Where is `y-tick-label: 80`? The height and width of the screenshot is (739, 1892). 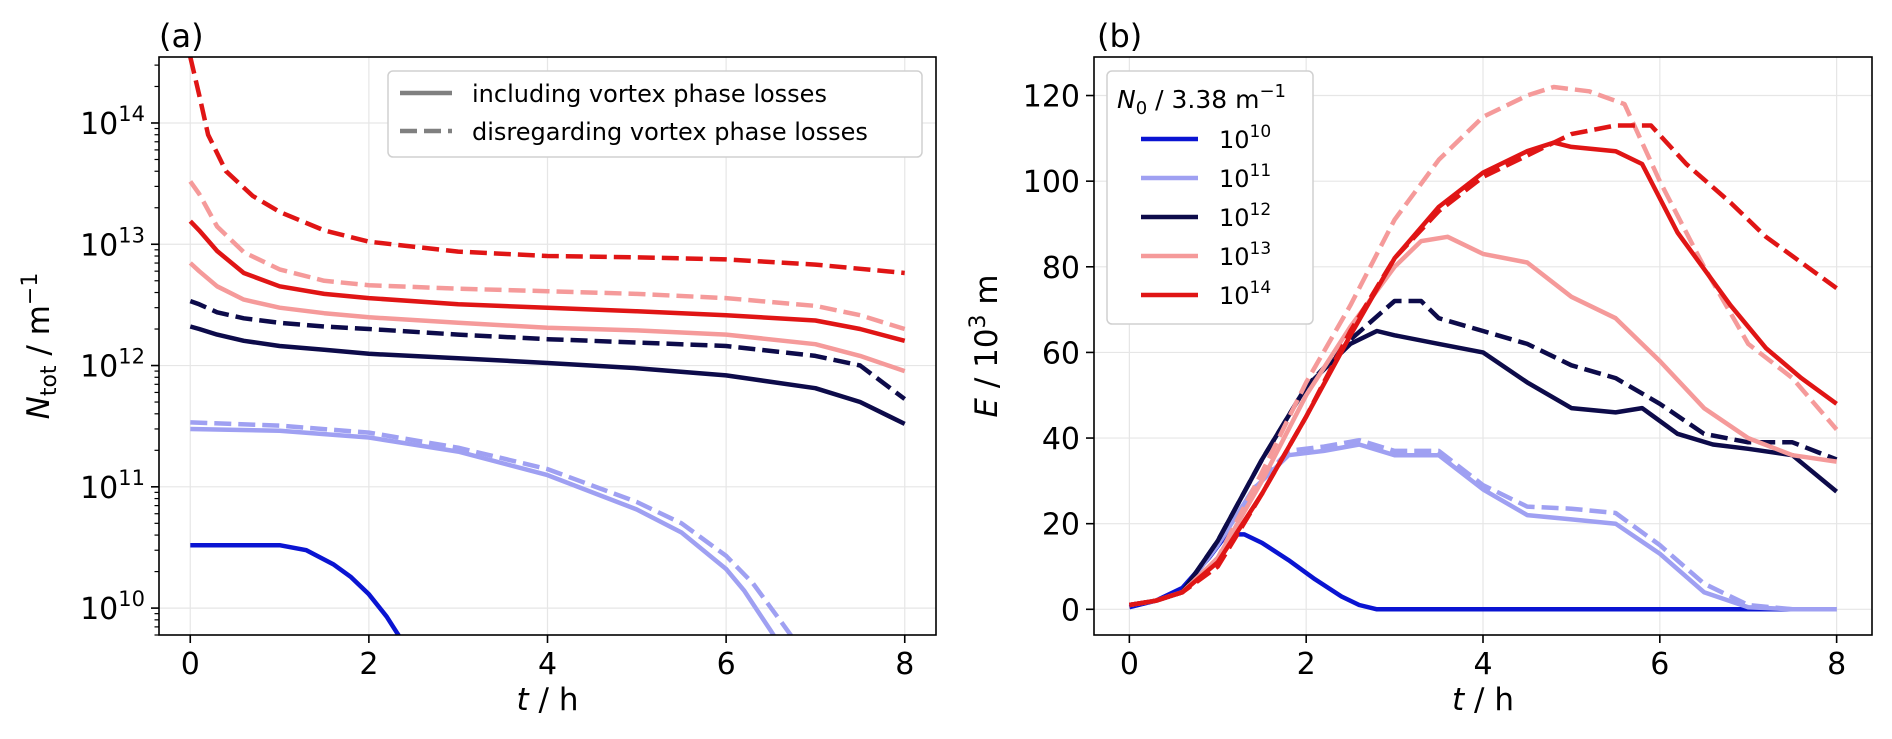 y-tick-label: 80 is located at coordinates (1061, 268).